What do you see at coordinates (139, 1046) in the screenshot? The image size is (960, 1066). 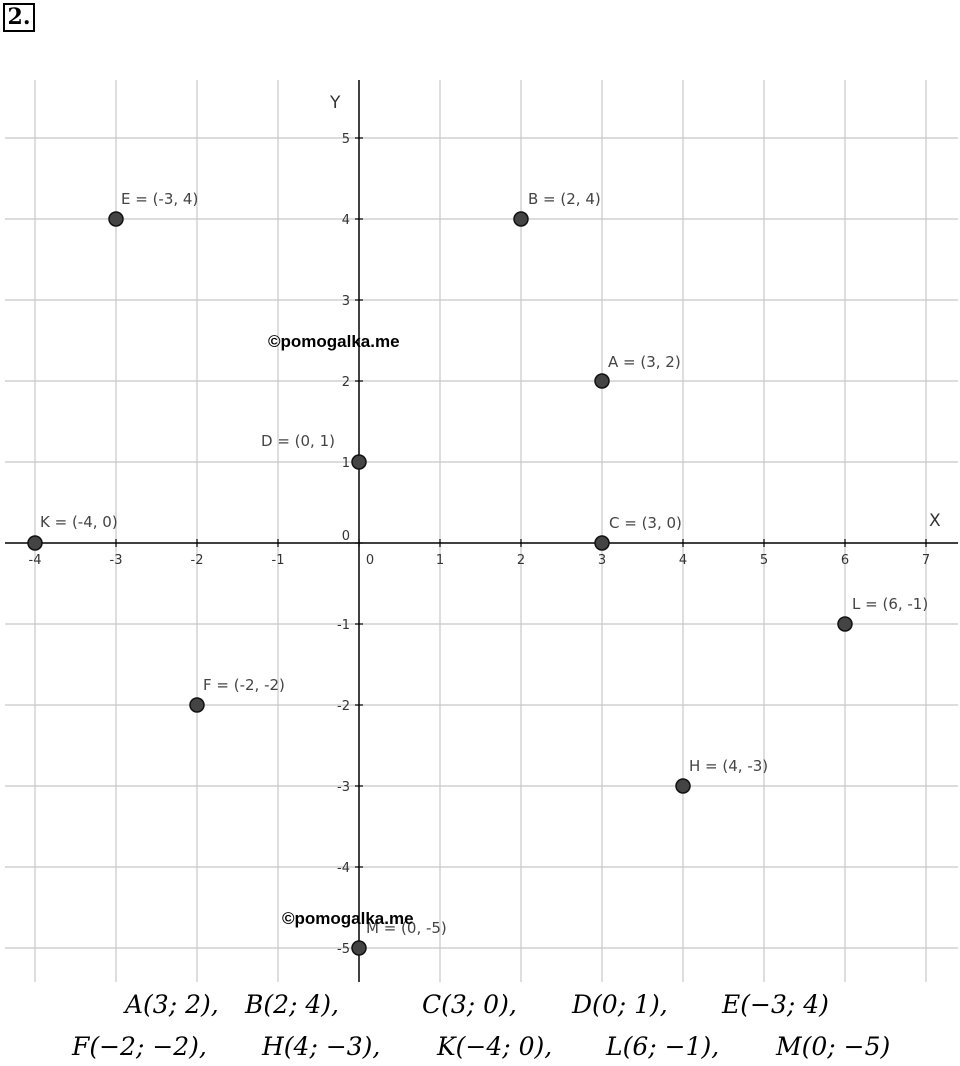 I see `answer-item-0: F(−2; −2),` at bounding box center [139, 1046].